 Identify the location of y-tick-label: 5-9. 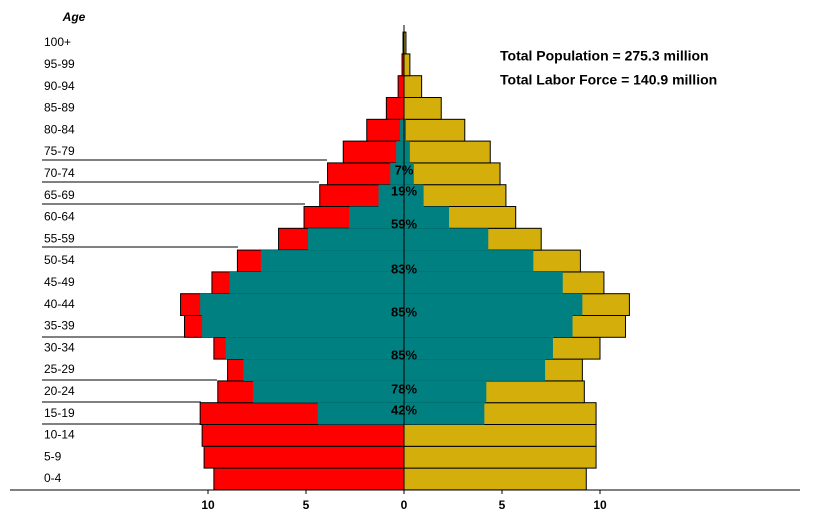
(53, 456).